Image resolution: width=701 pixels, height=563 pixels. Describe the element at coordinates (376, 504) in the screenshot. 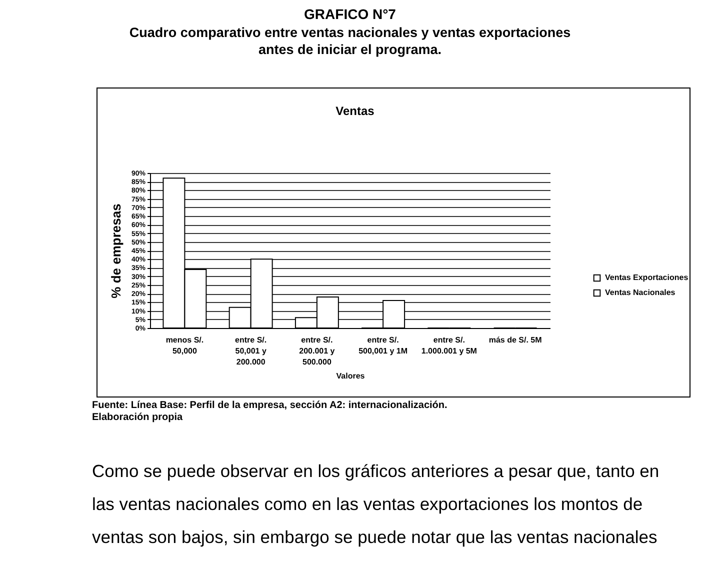

I see `text: Como se puede observar en los gráficos anteriores a pesar que, tanto en las ventas nacionales como en las ventas exportaciones los montos de ventas son bajos, sin embargo se puede notar que las ventas nacionales` at that location.